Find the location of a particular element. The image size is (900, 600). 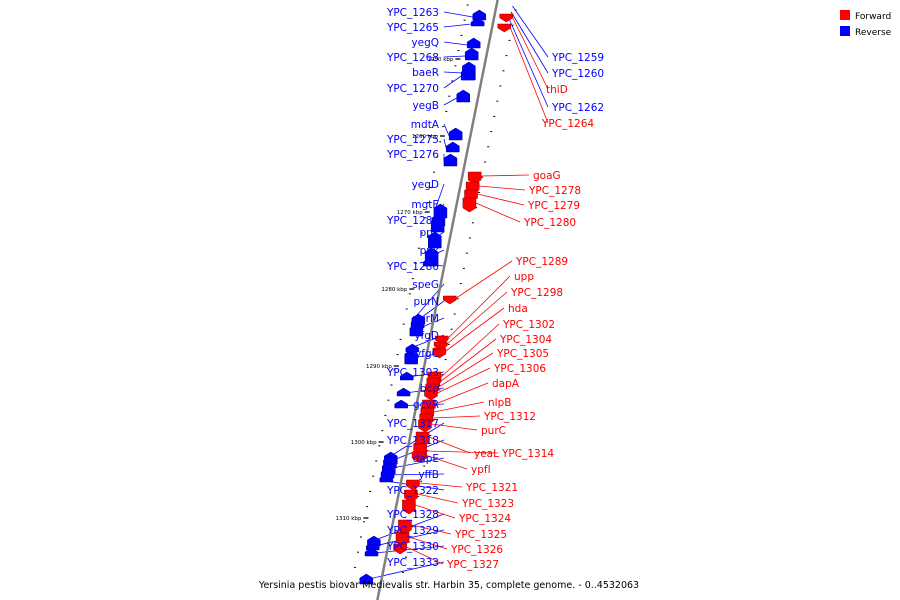

gene-label-ypc-1260: YPC_1260 is located at coordinates (577, 74).